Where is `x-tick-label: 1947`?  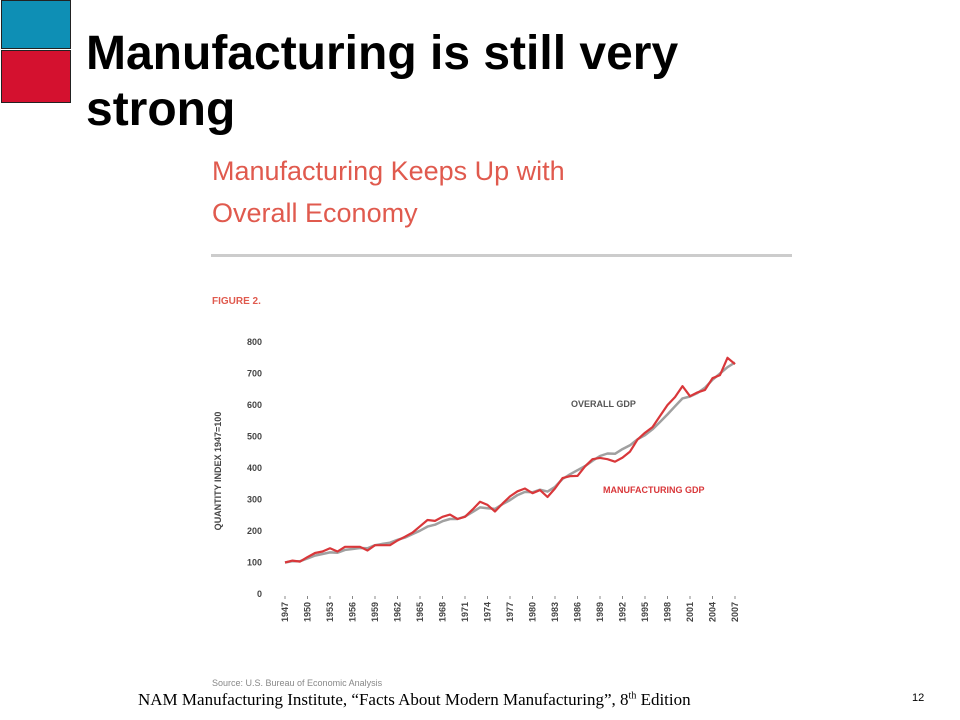
x-tick-label: 1947 is located at coordinates (285, 612).